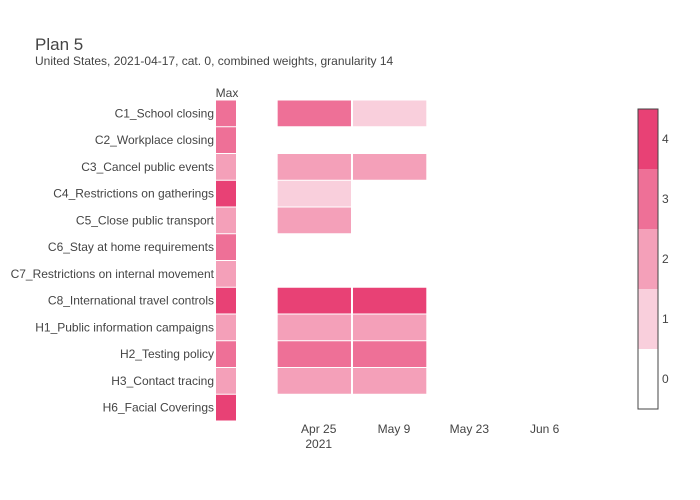  What do you see at coordinates (665, 319) in the screenshot?
I see `colorbar-tick-label: 1` at bounding box center [665, 319].